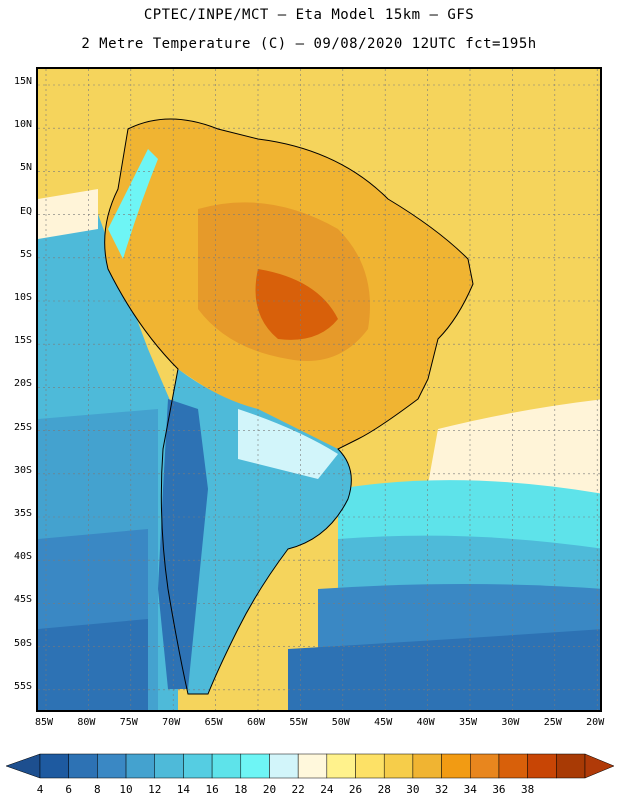  I want to click on lat-label-20s: 20S, so click(22, 384).